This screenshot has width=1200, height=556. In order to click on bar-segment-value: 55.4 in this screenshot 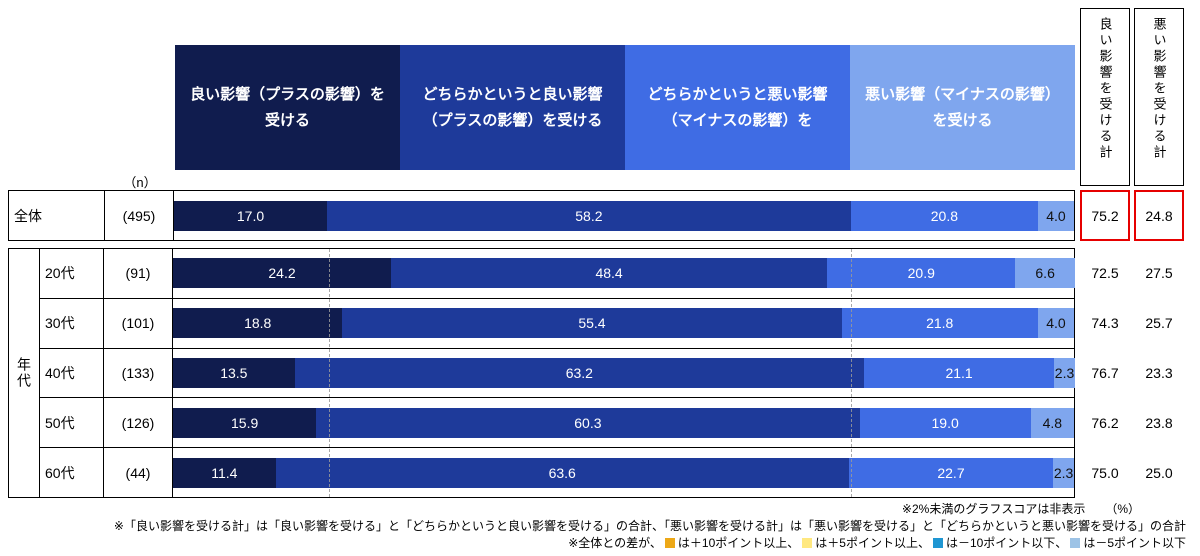, I will do `click(592, 323)`.